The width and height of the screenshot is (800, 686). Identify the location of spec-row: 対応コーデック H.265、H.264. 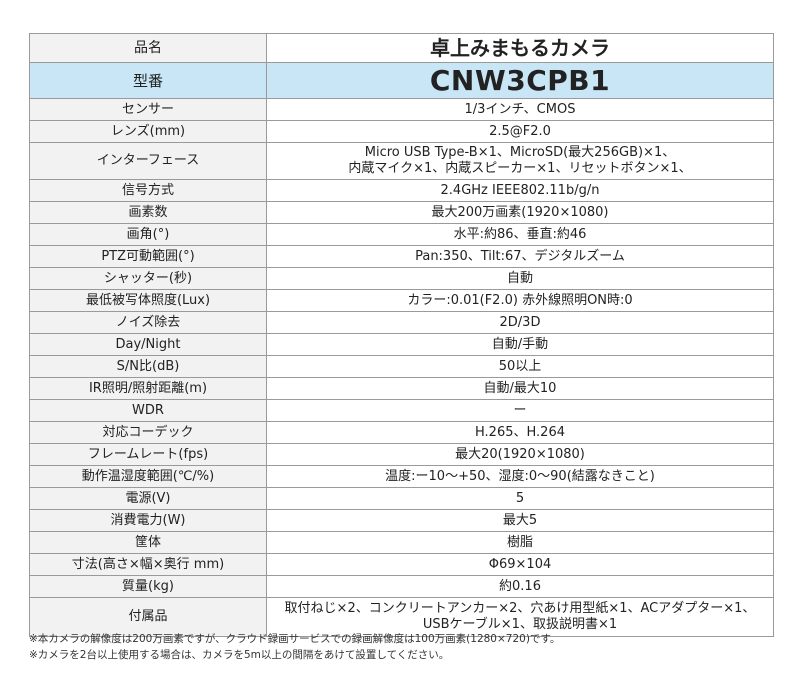
(401, 432).